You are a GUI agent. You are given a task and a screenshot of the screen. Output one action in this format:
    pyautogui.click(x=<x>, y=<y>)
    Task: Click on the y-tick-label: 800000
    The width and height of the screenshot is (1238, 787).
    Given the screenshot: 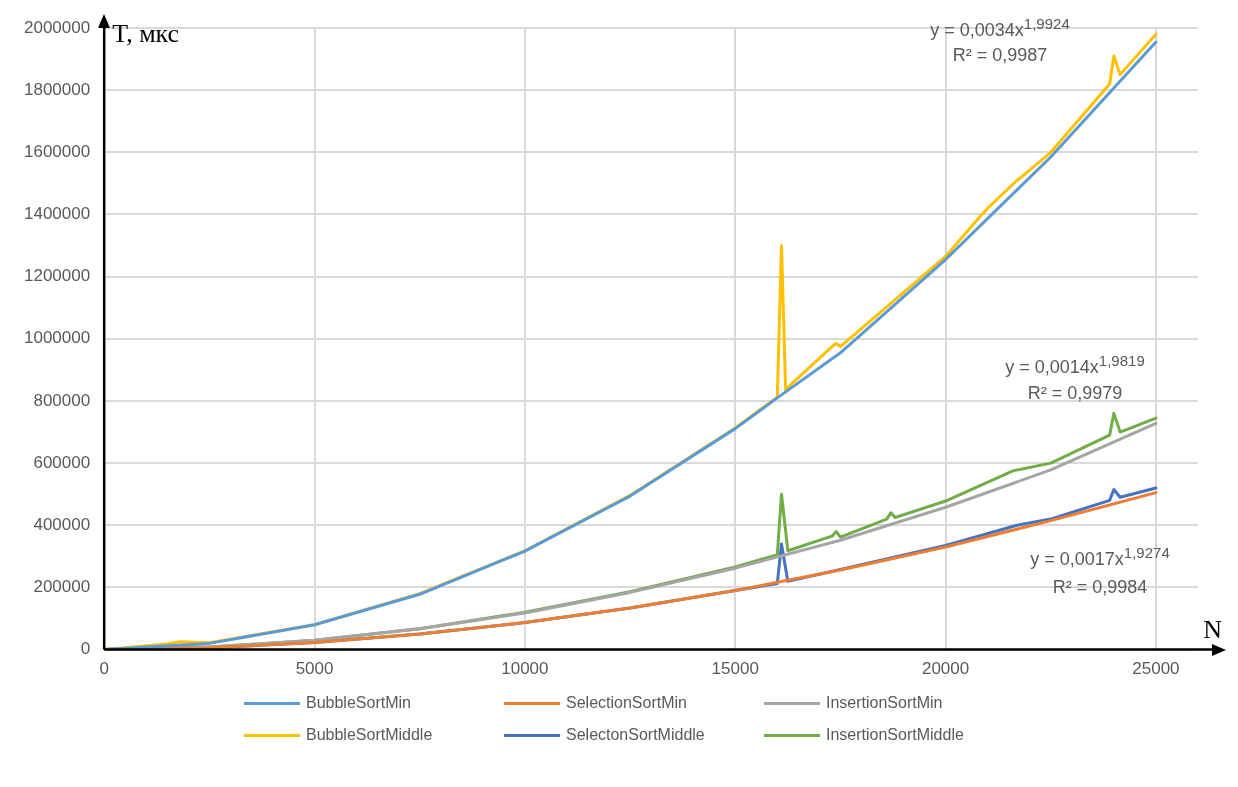 What is the action you would take?
    pyautogui.click(x=62, y=400)
    